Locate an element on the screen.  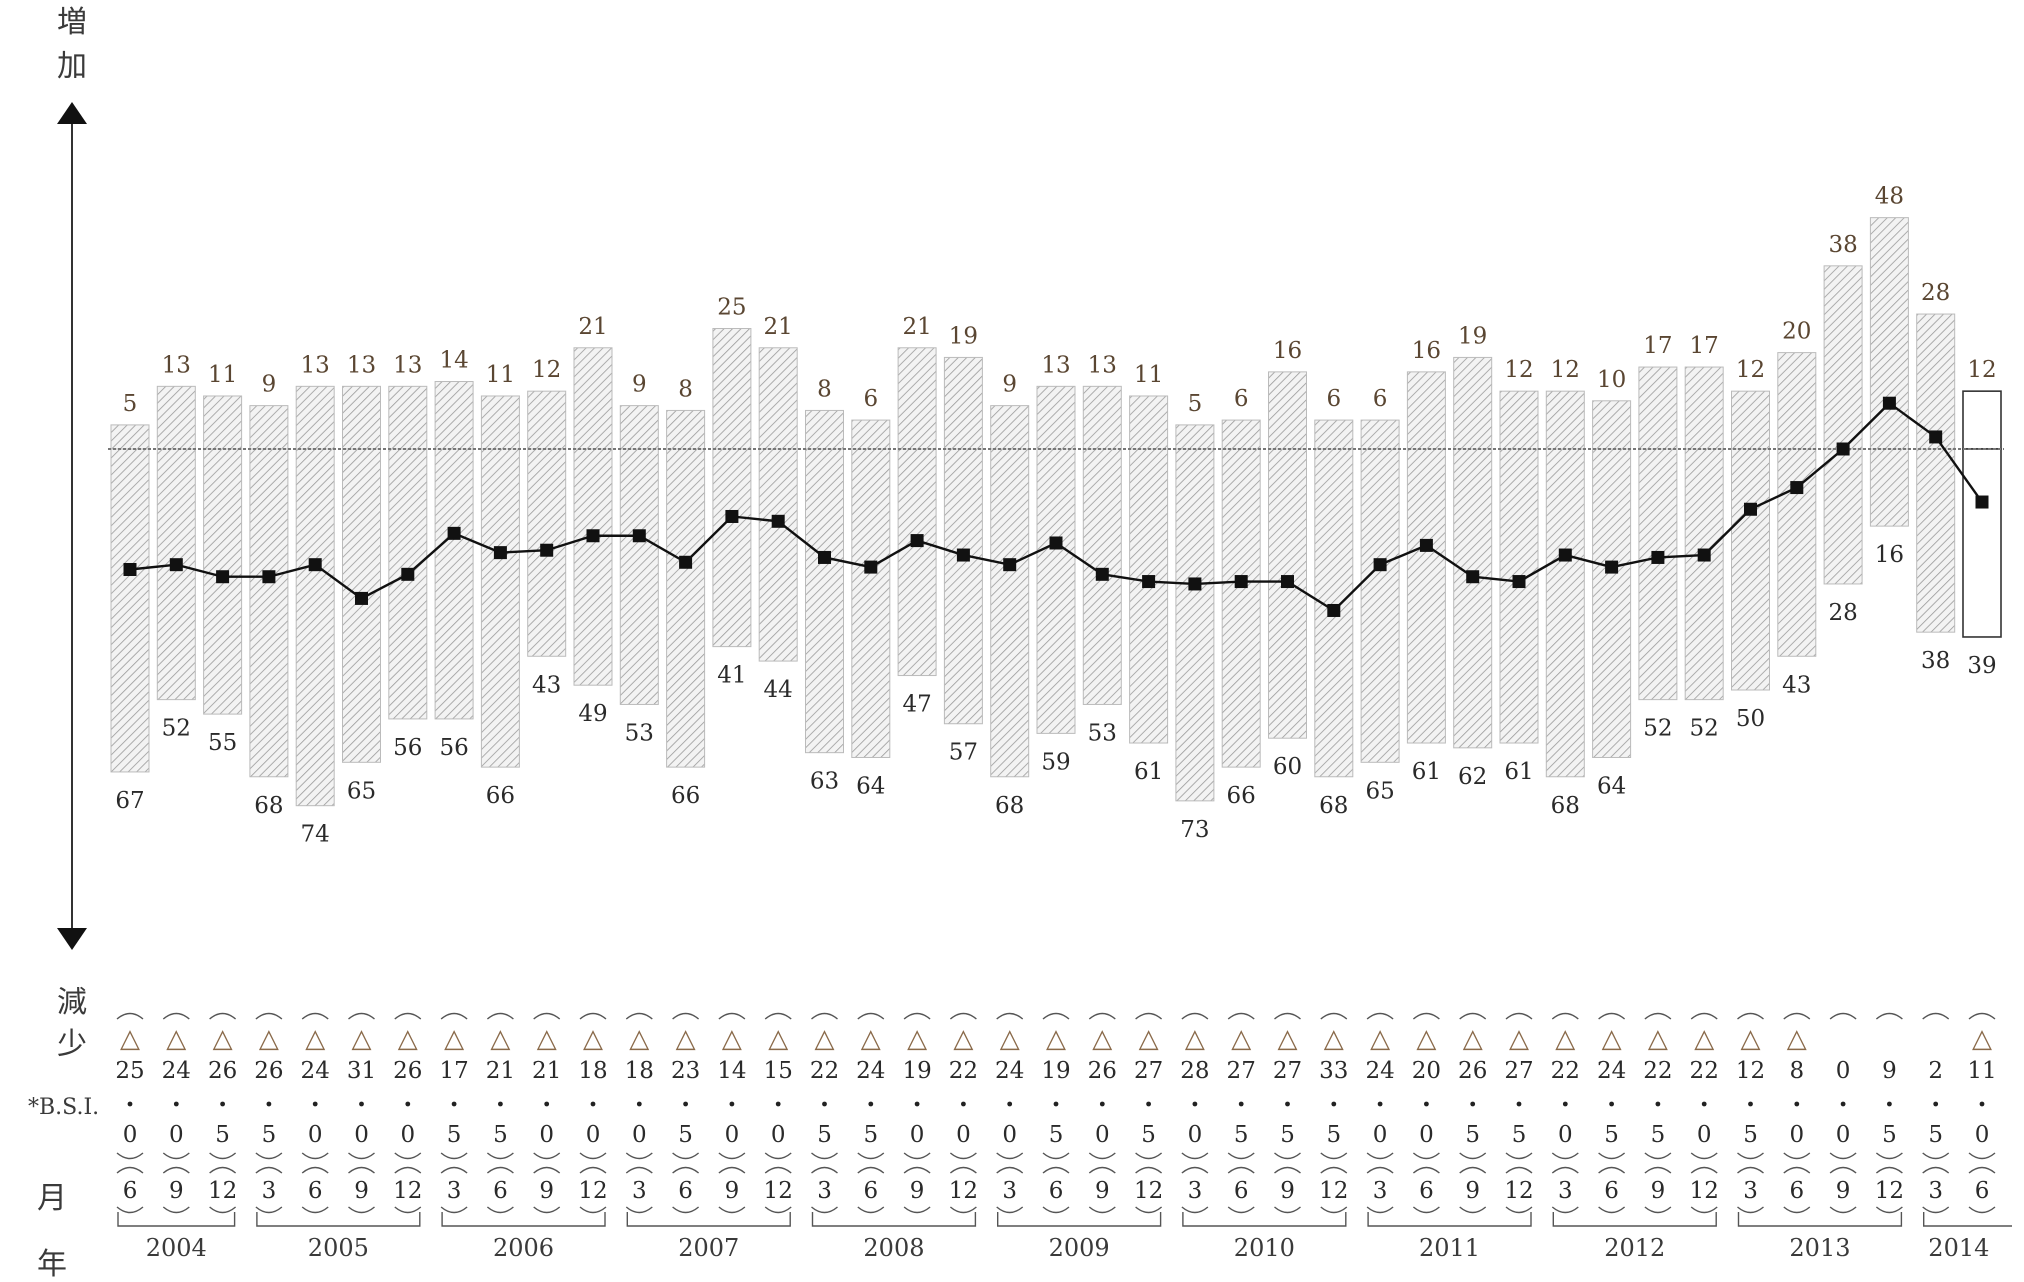
month-label: 6 is located at coordinates (1426, 1191).